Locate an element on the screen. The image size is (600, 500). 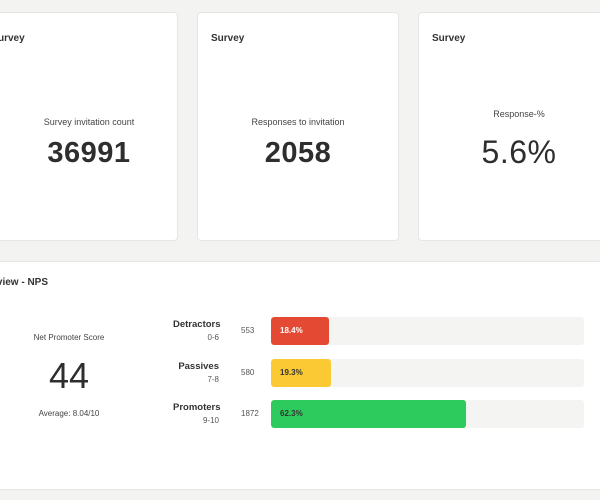
segment-name-passives: Passives is located at coordinates (198, 366).